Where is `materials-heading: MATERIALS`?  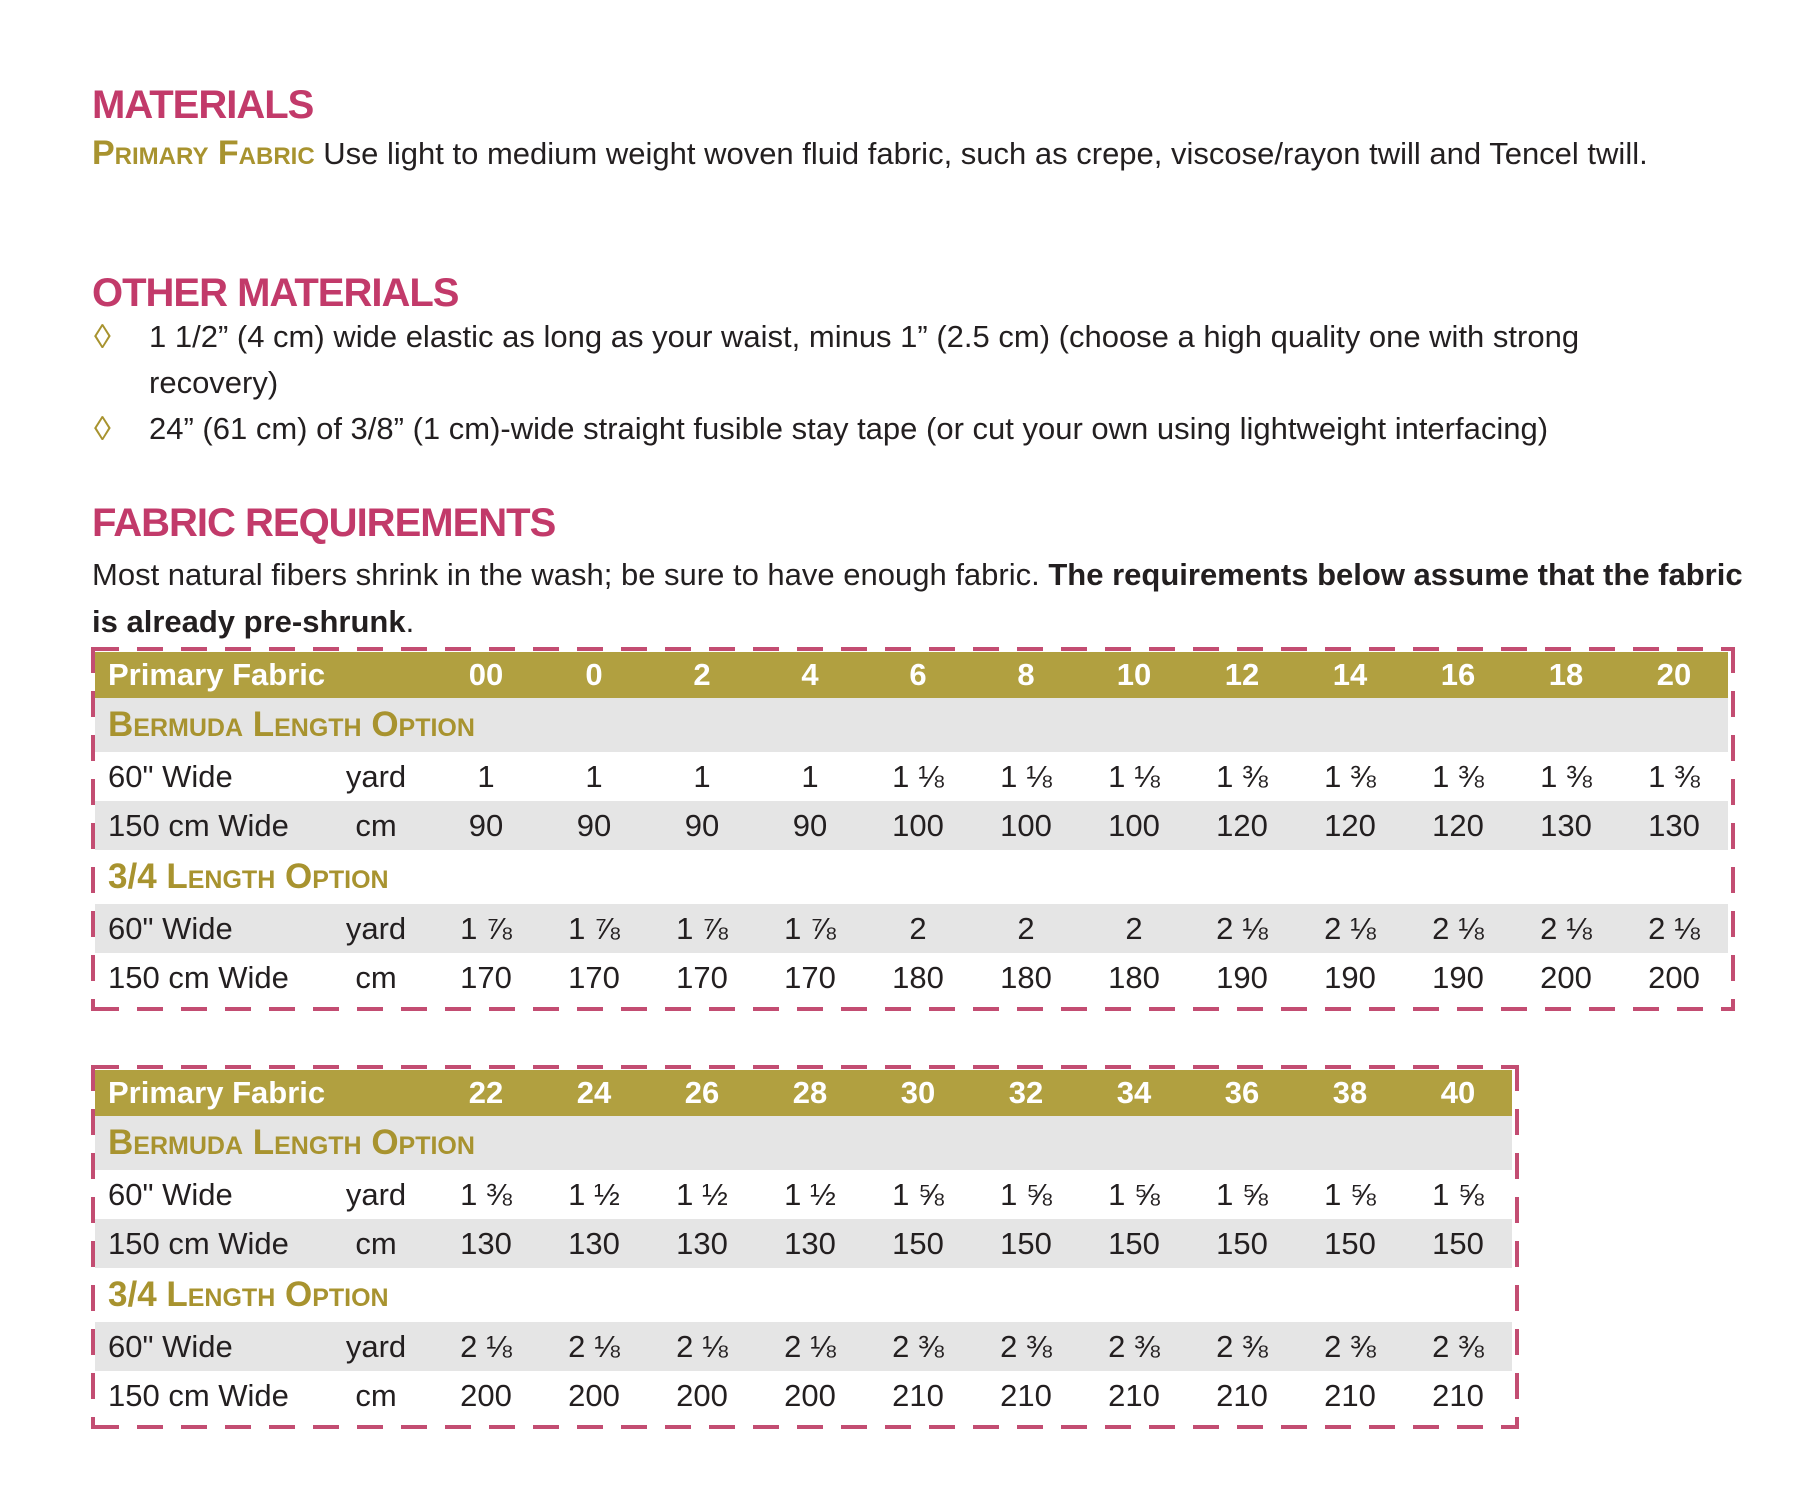 materials-heading: MATERIALS is located at coordinates (203, 105).